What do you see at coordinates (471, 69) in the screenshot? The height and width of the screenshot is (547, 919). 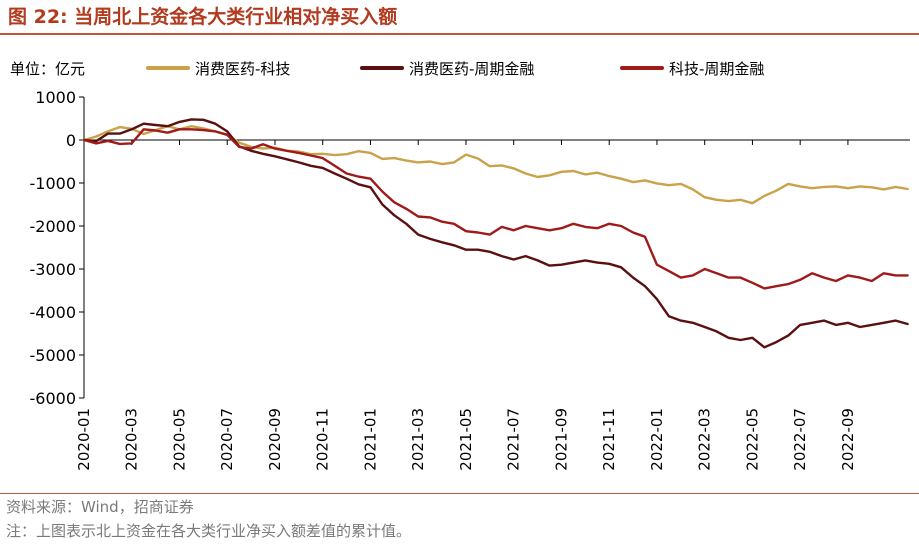 I see `legend-label-2: 消费医药-周期金融` at bounding box center [471, 69].